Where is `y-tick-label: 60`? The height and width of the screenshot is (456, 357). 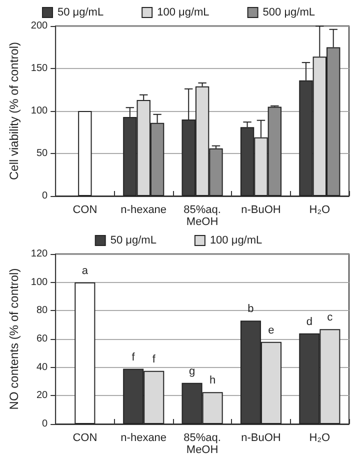 y-tick-label: 60 is located at coordinates (42, 339).